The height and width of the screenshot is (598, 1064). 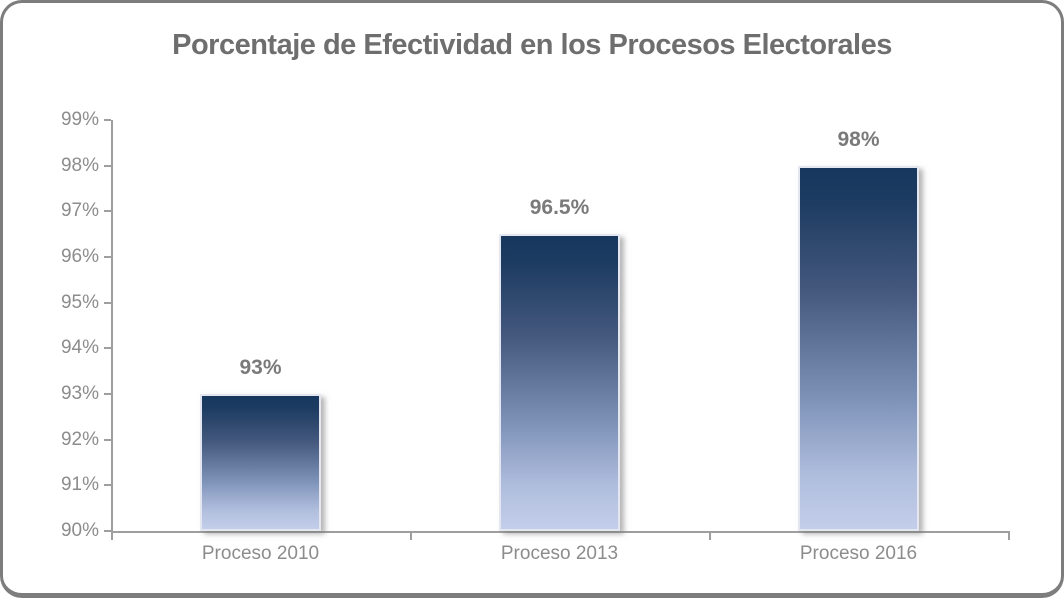 What do you see at coordinates (858, 348) in the screenshot?
I see `bar-proceso-2016` at bounding box center [858, 348].